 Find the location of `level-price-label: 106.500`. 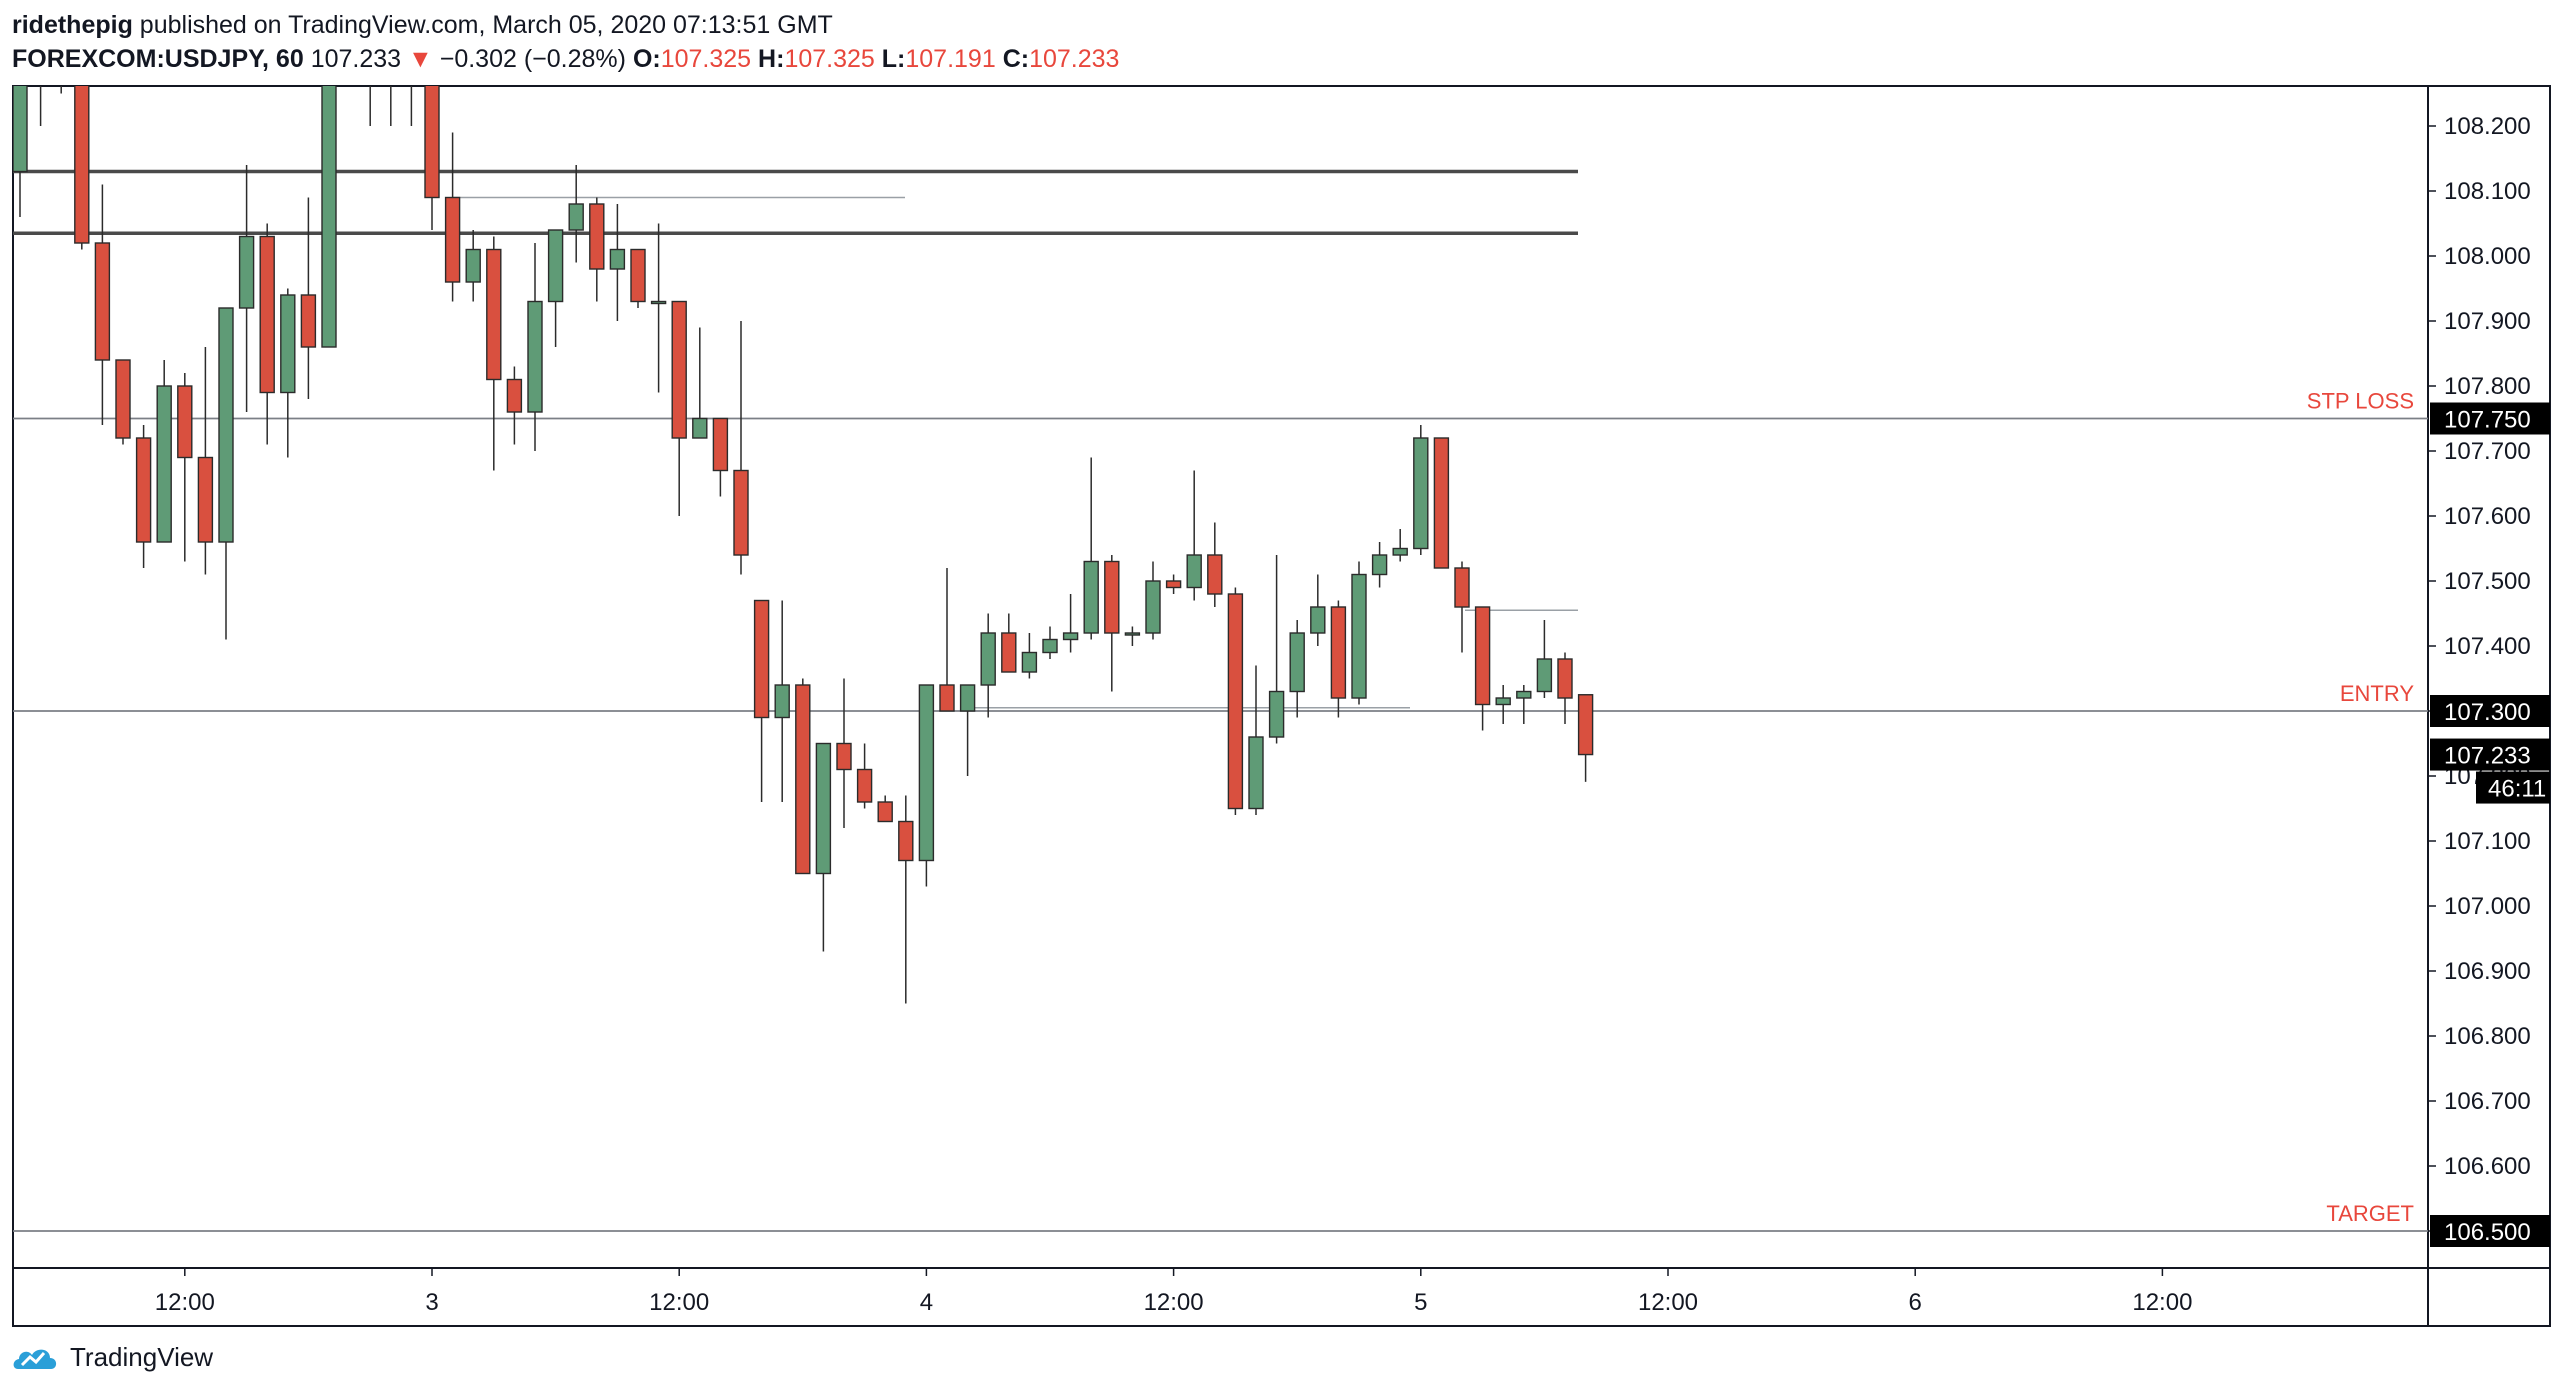

level-price-label: 106.500 is located at coordinates (2487, 1232).